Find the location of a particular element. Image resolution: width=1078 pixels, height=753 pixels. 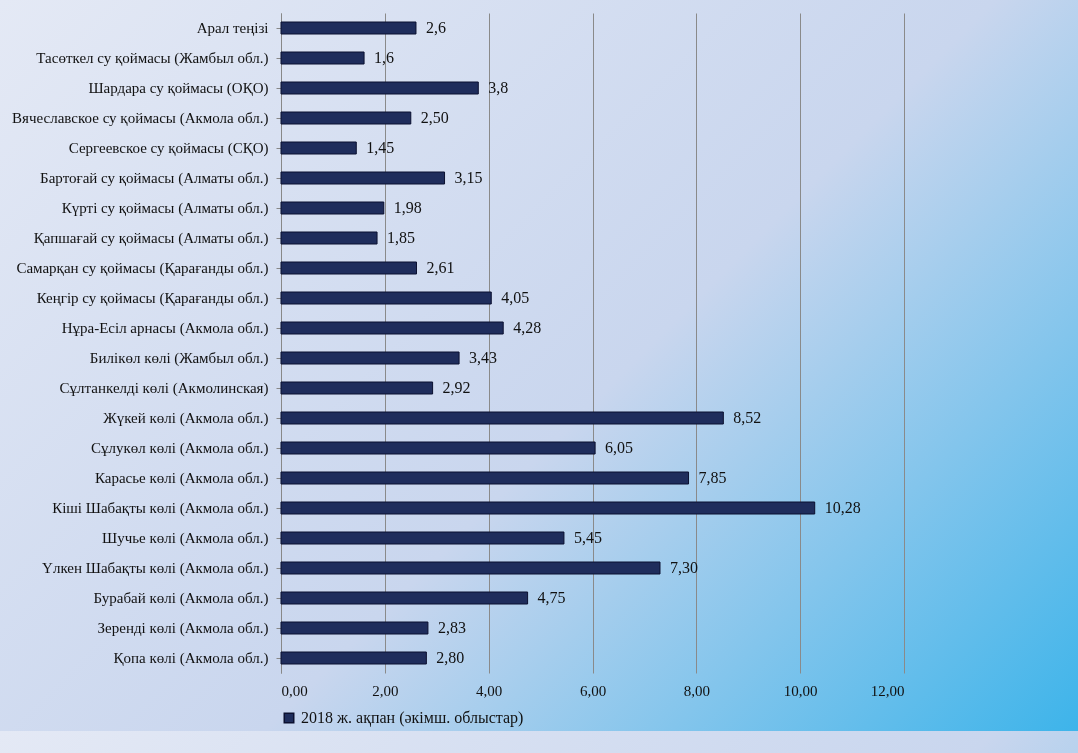

y-tick-label: Үлкен Шабақты көлі (Акмола обл.) is located at coordinates (155, 568).